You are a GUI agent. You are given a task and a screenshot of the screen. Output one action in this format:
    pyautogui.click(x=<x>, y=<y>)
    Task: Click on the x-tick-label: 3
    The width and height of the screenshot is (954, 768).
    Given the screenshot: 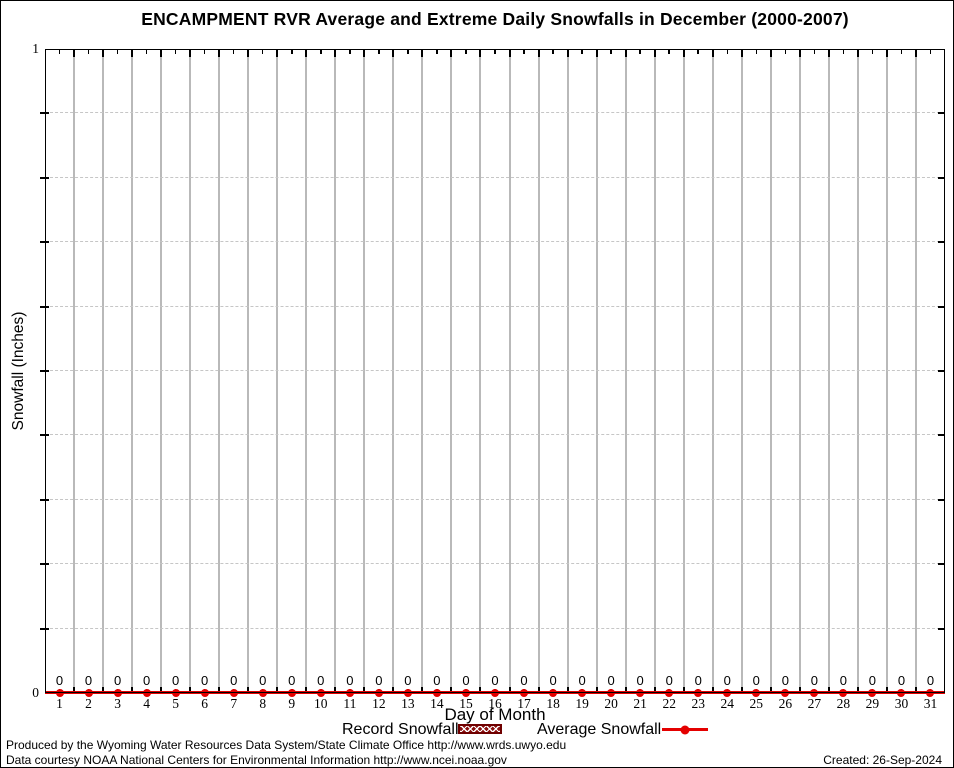 What is the action you would take?
    pyautogui.click(x=117, y=703)
    